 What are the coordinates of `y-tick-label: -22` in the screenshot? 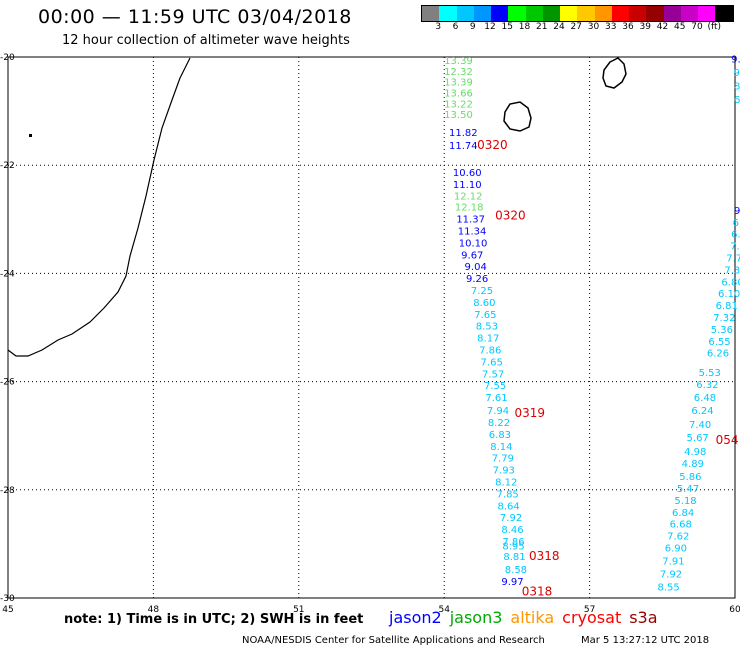 It's located at (7, 166).